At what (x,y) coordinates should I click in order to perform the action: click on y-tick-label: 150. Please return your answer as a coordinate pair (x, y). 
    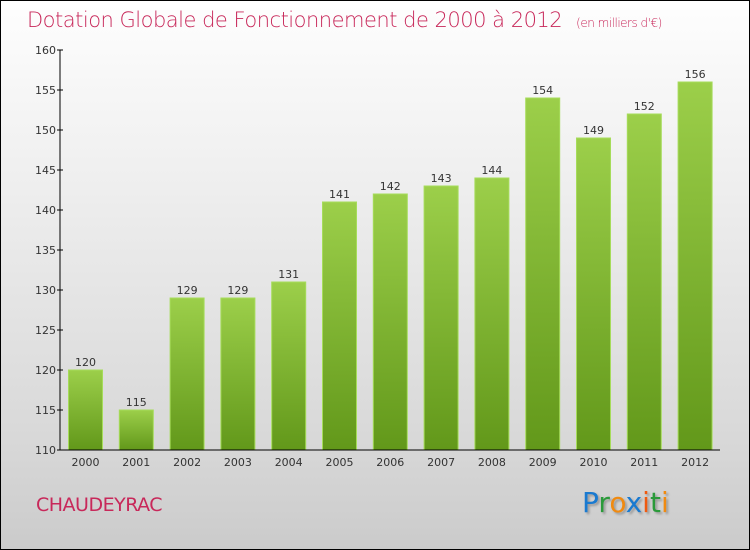
    Looking at the image, I should click on (45, 130).